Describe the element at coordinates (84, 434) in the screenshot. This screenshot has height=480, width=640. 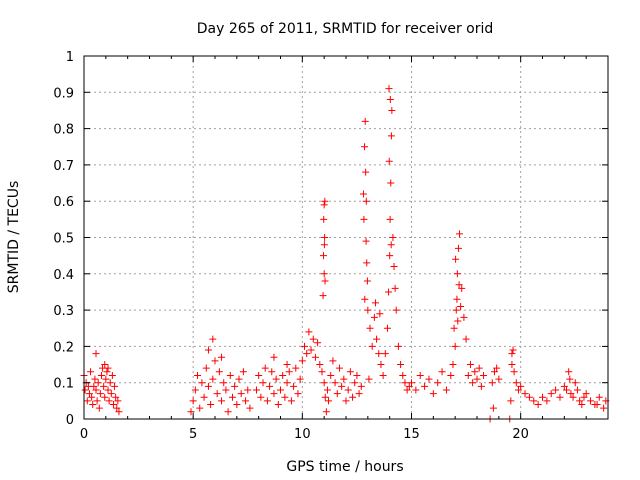
I see `x-tick-label: 0` at that location.